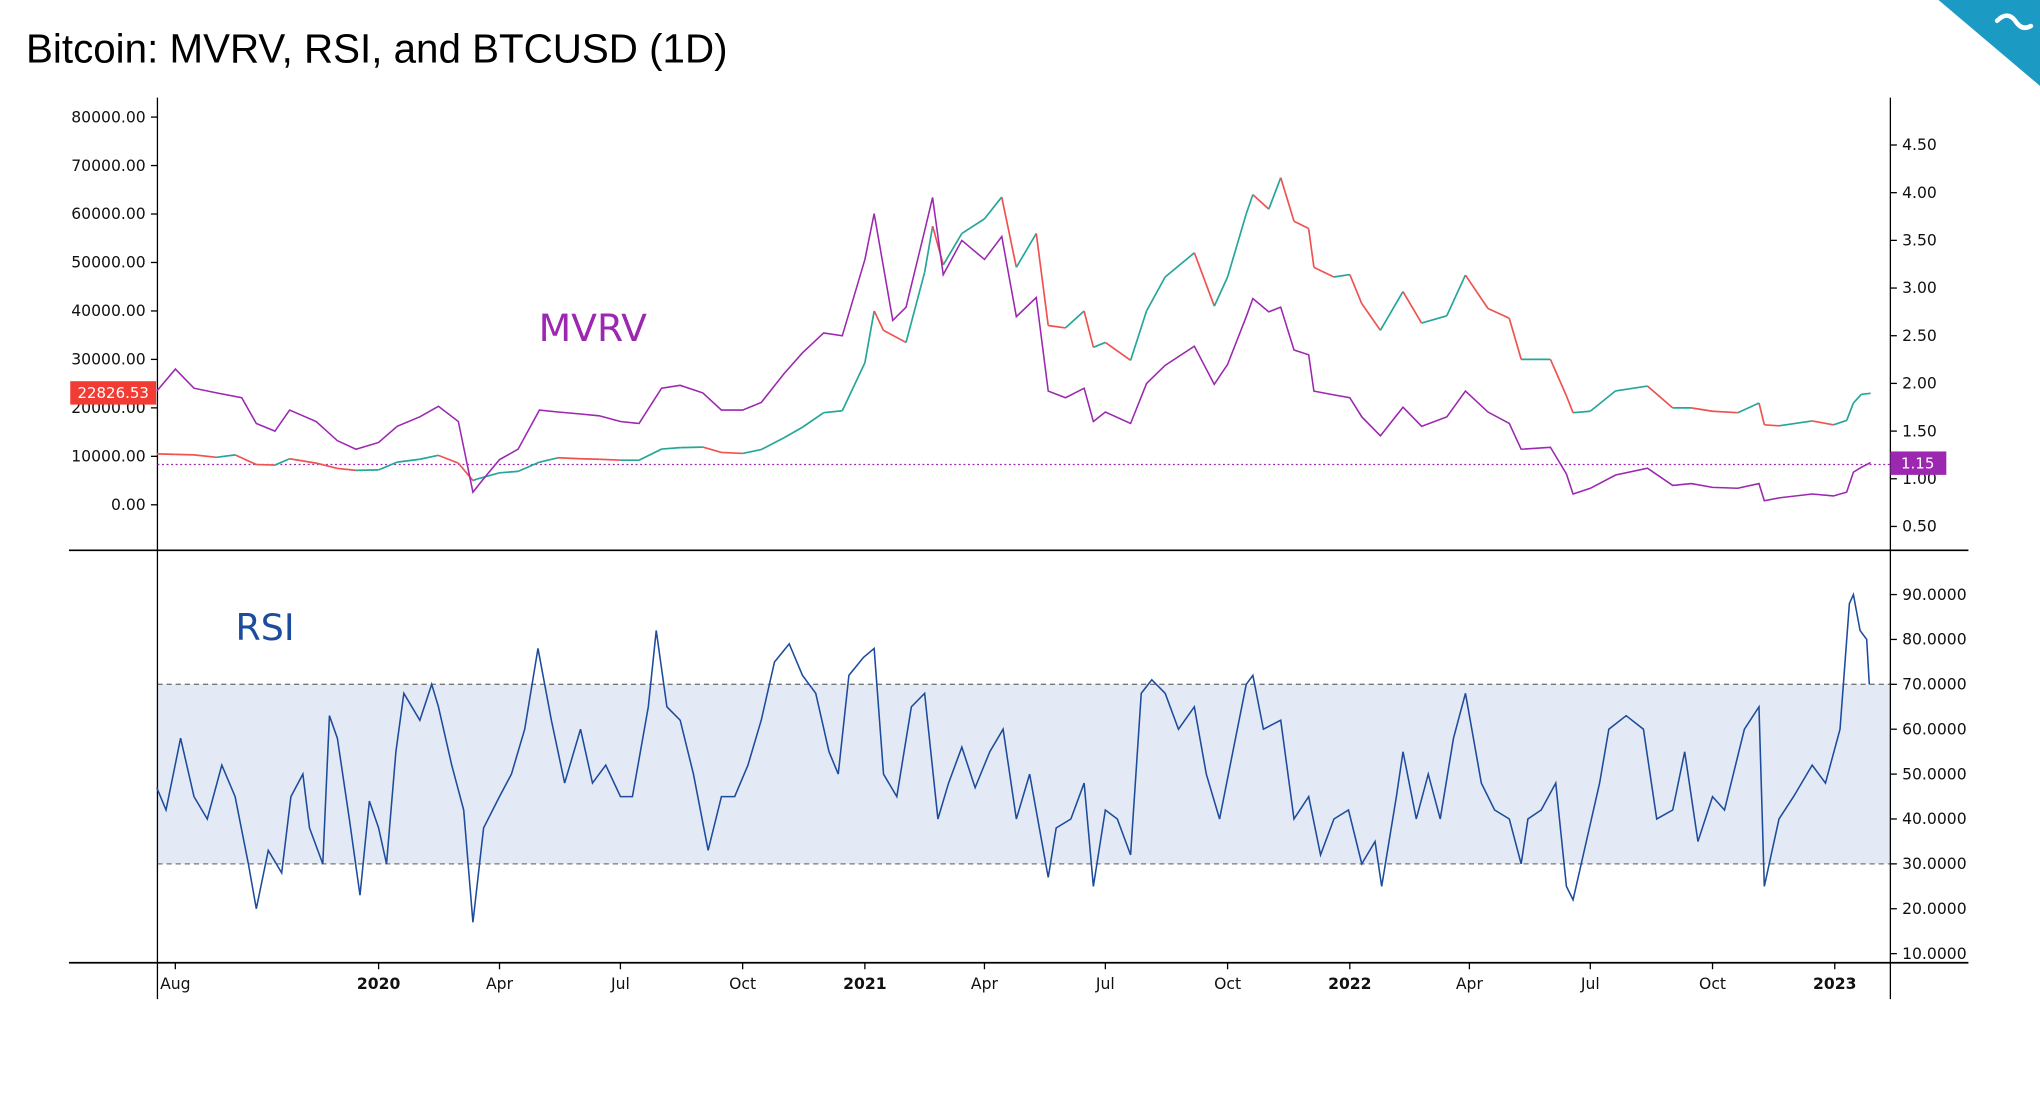  Describe the element at coordinates (1934, 864) in the screenshot. I see `rsi-tick-label: 30.0000` at that location.